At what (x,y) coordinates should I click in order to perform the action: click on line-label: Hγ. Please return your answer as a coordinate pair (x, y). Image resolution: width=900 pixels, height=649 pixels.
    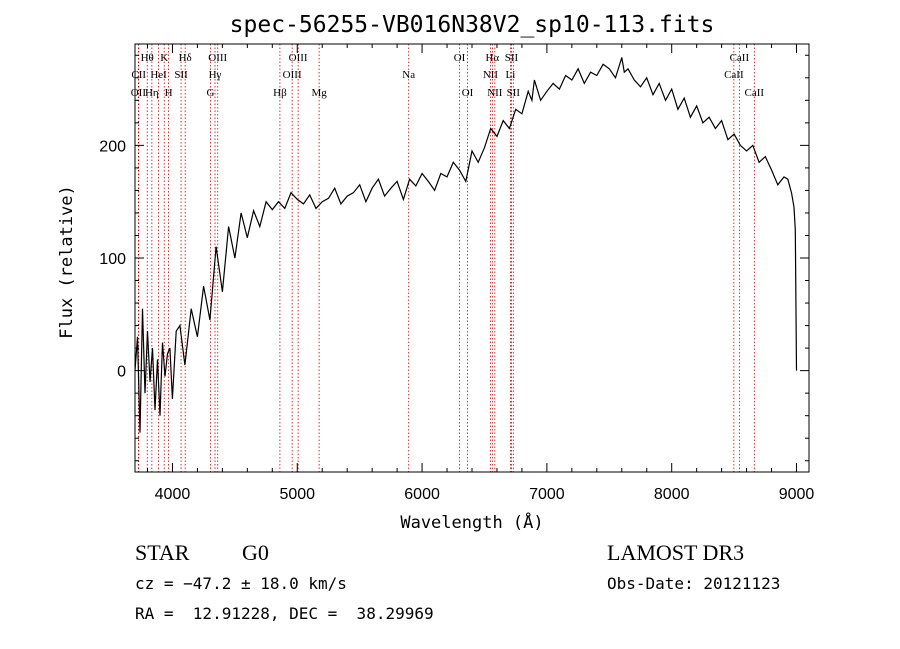
    Looking at the image, I should click on (215, 75).